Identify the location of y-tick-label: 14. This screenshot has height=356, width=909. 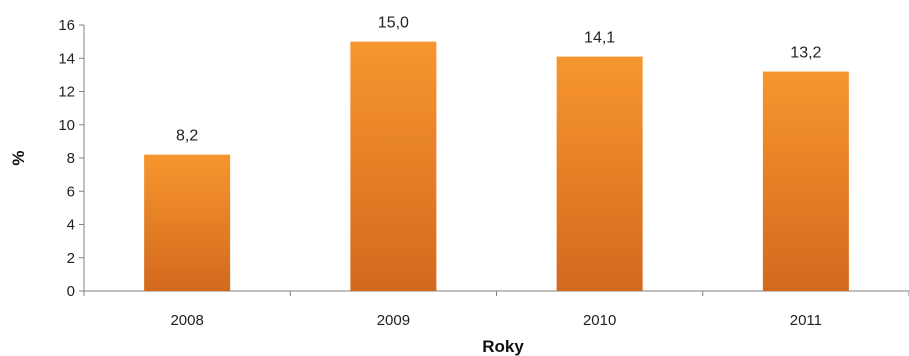
(66, 58).